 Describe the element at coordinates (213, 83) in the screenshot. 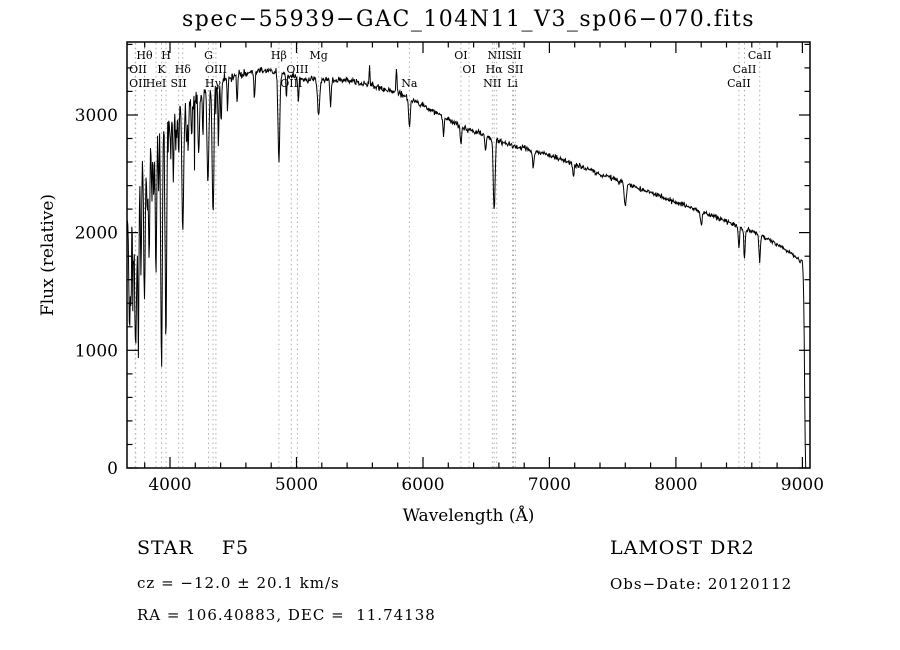

I see `spectral-line-label: Hγ` at that location.